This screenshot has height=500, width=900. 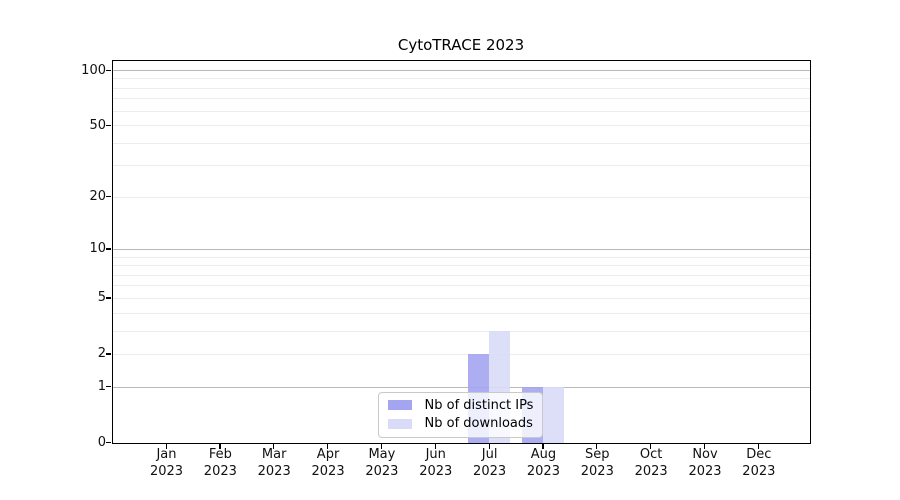 I want to click on y-tick-label: 100, so click(x=93, y=70).